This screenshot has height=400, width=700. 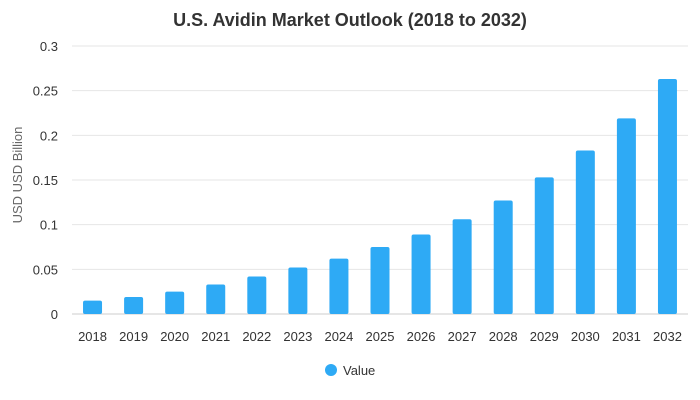 I want to click on x-tick-label: 2021, so click(x=215, y=336).